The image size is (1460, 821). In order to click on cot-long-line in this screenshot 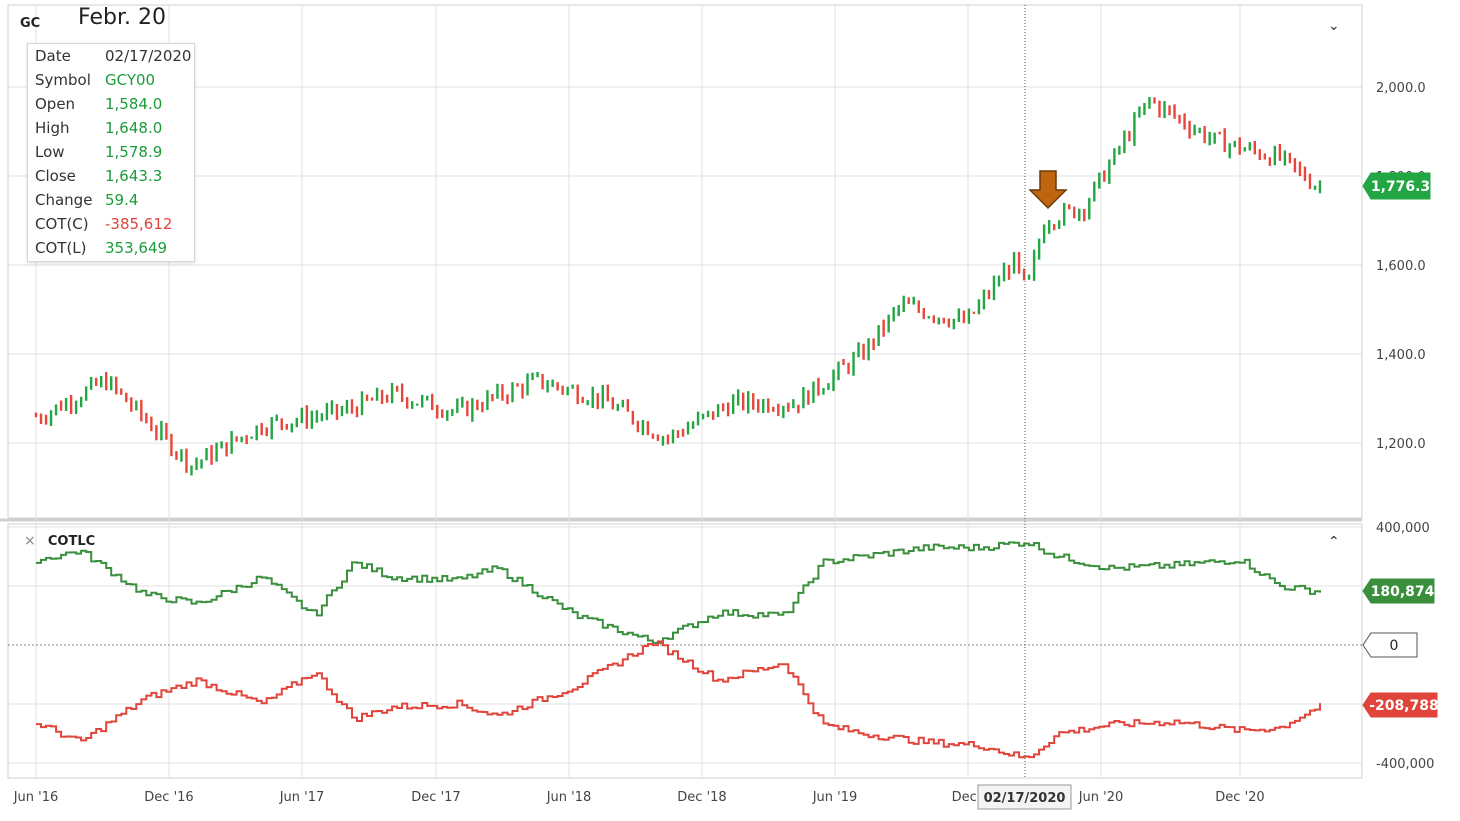, I will do `click(678, 592)`.